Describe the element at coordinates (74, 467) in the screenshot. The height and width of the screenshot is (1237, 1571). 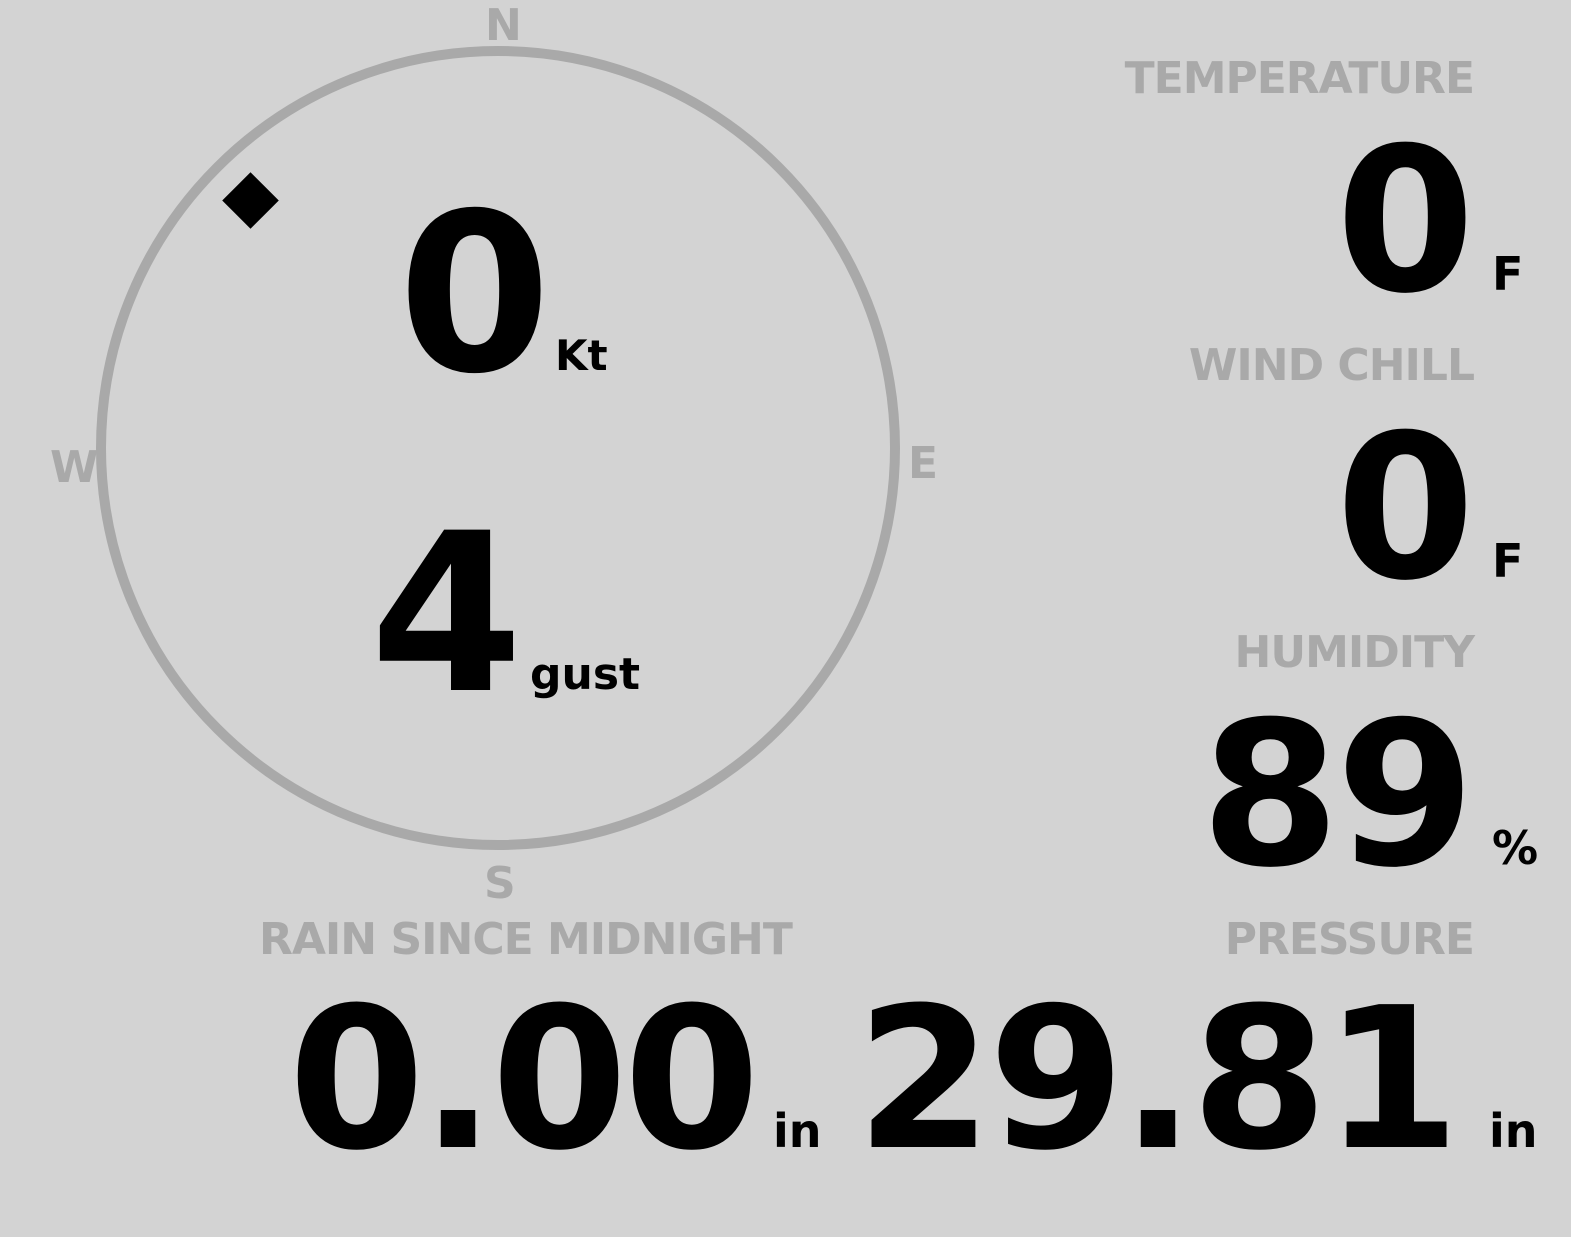
I see `compass-west: W` at that location.